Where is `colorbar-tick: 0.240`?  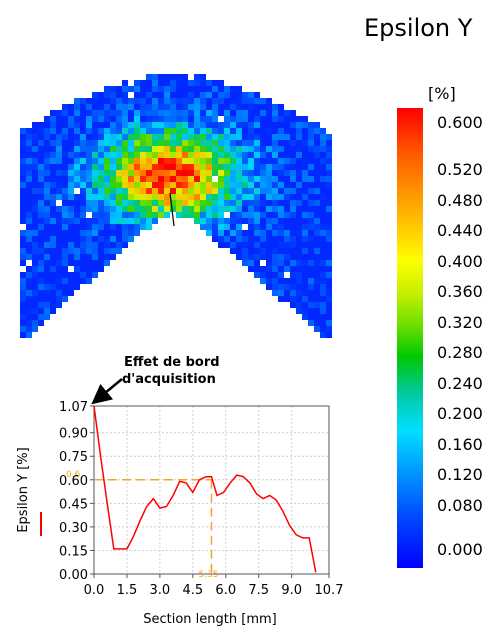
colorbar-tick: 0.240 is located at coordinates (460, 383).